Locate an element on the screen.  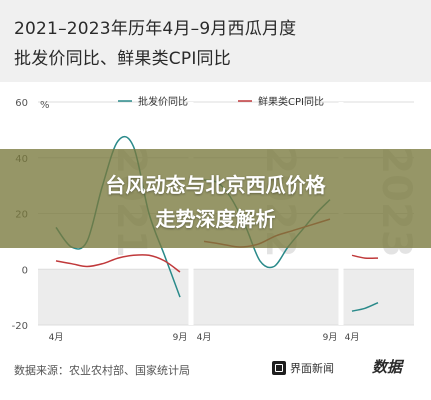
chart-title-line2: 批发价同比、鲜果类CPI同比 is located at coordinates (122, 59).